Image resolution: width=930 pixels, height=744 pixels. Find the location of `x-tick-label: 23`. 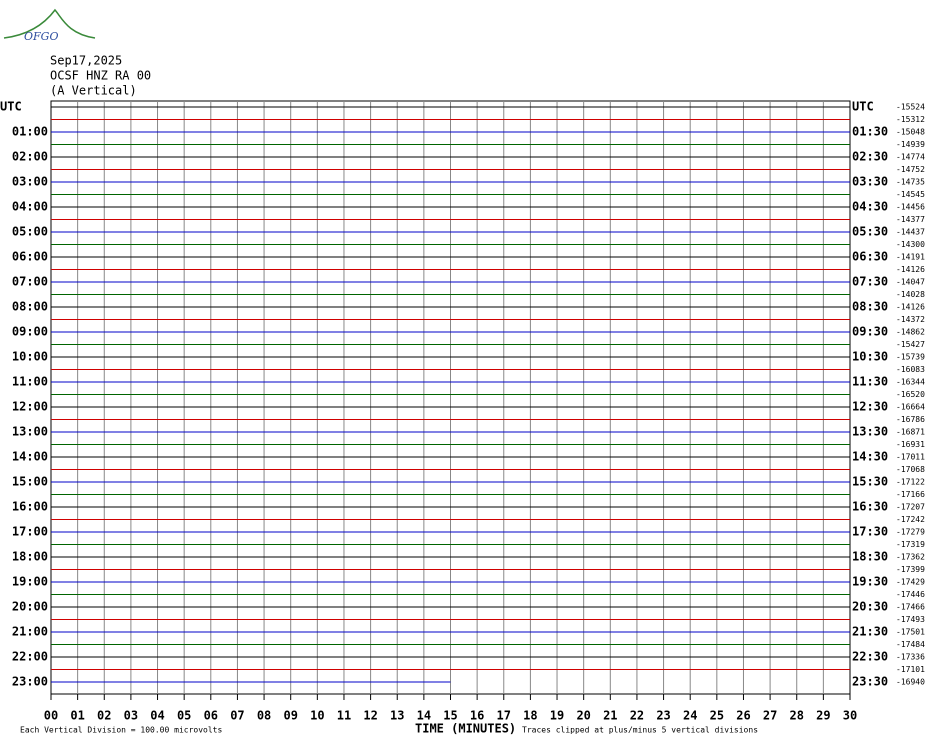

x-tick-label: 23 is located at coordinates (663, 716).